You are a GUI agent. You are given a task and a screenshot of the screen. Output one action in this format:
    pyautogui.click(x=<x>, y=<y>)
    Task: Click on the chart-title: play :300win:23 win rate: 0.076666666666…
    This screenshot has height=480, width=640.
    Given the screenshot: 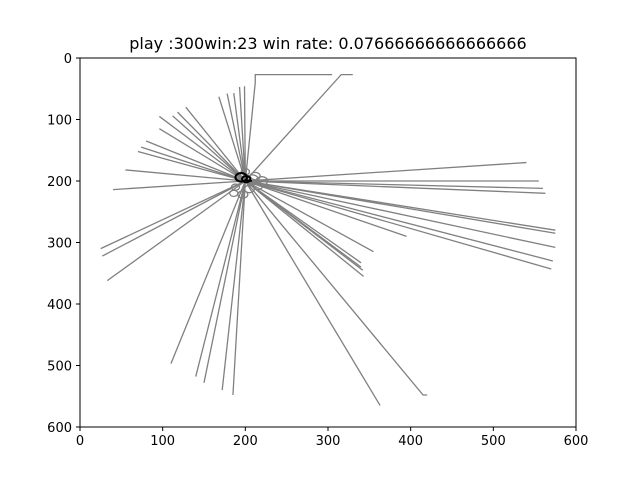 What is the action you would take?
    pyautogui.click(x=327, y=43)
    